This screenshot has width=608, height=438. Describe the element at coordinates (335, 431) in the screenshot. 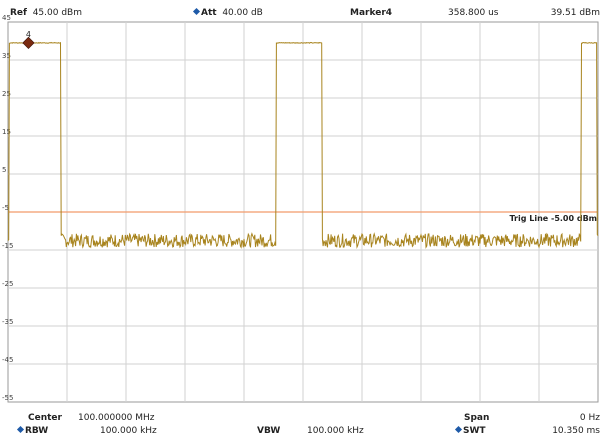

I see `vbw-value: 100.000 kHz` at that location.